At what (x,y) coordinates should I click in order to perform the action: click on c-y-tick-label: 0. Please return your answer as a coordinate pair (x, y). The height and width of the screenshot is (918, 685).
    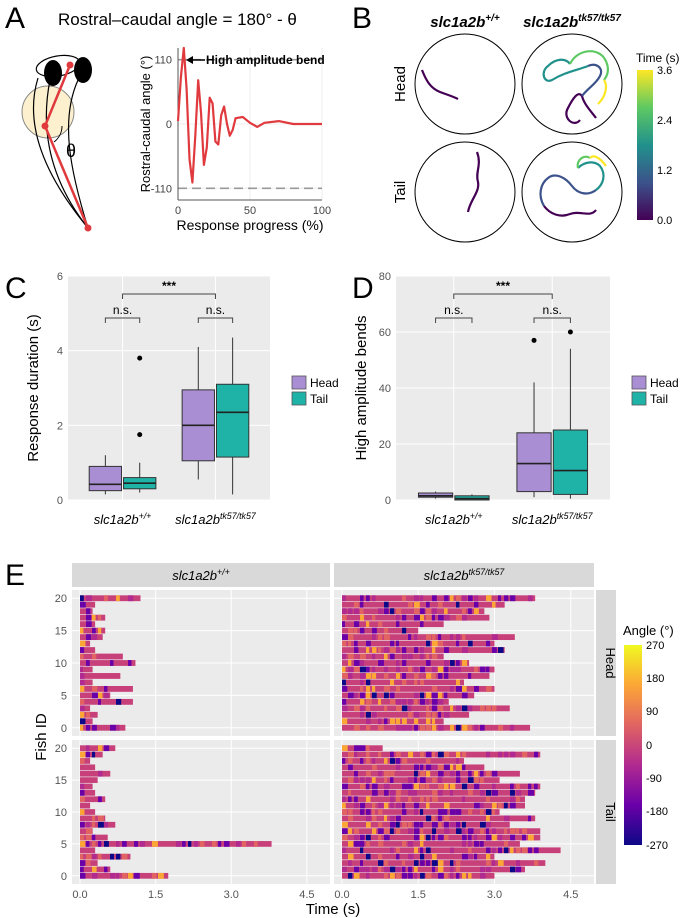
    Looking at the image, I should click on (60, 501).